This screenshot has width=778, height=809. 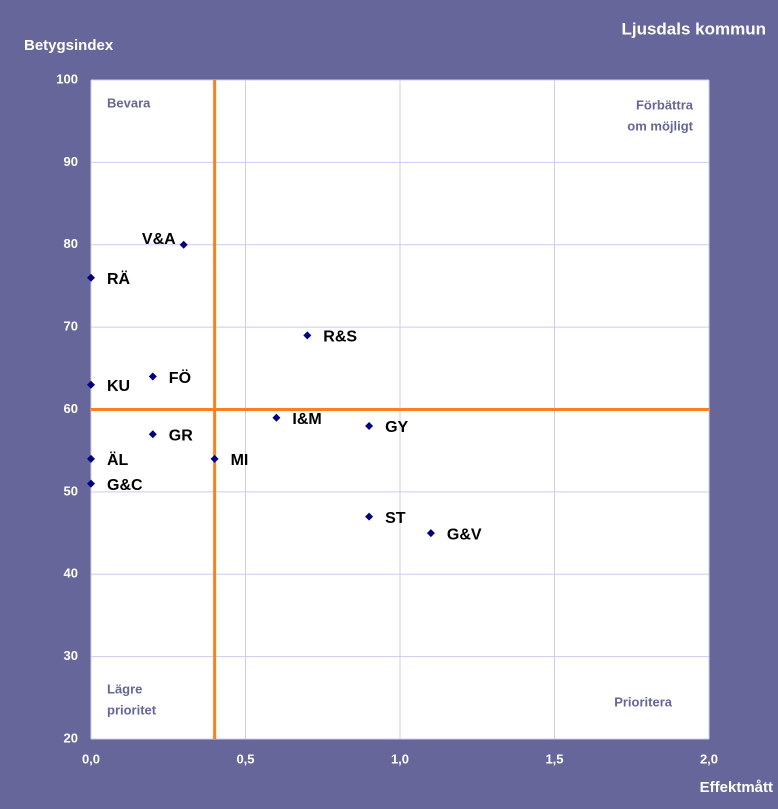 I want to click on y-tick-label: 40, so click(x=71, y=573).